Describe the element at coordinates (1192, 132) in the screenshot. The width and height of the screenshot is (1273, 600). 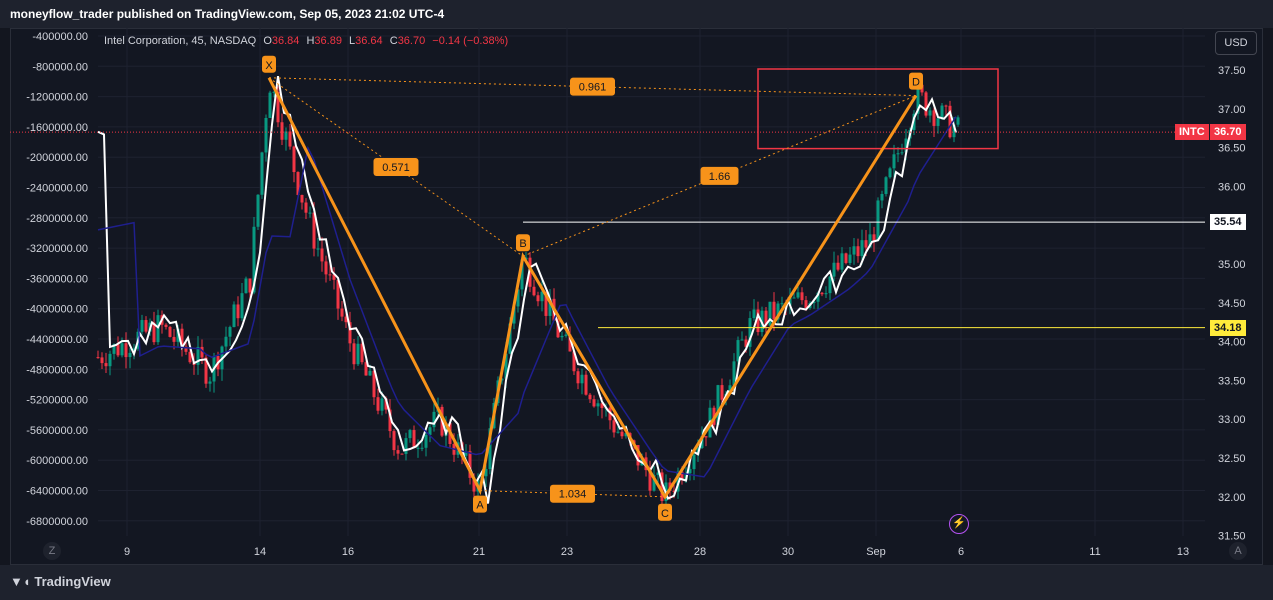
I see `intc-symbol-tag: INTC` at that location.